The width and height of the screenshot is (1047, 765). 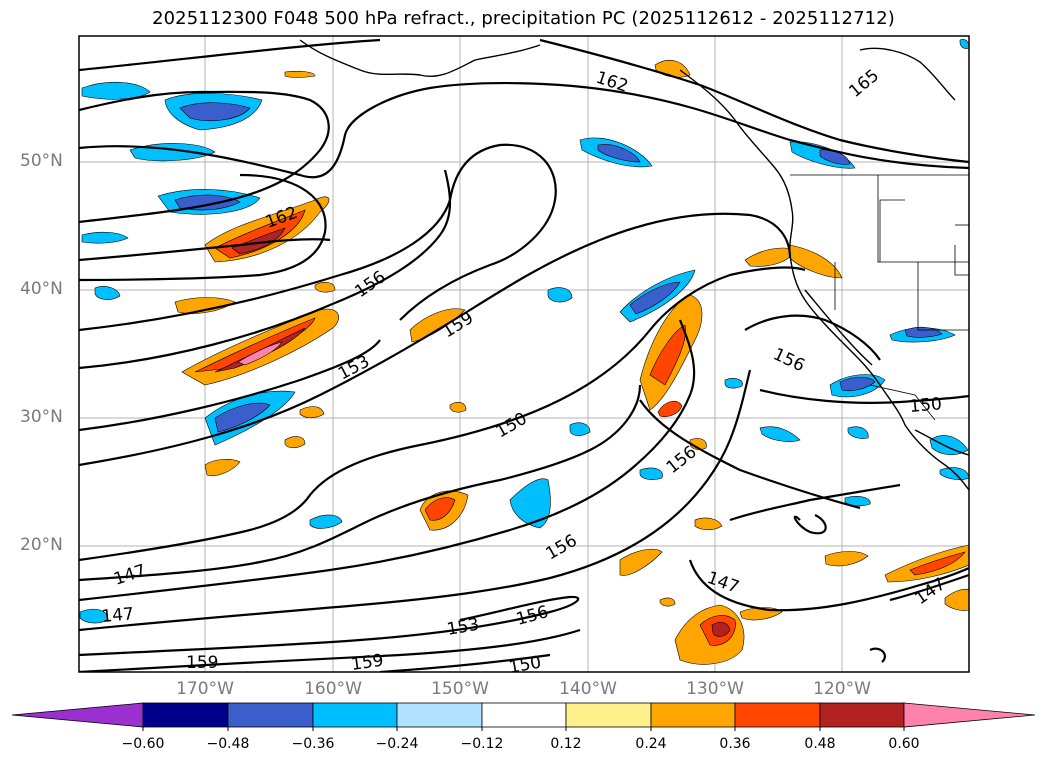 I want to click on colorbar-extend-low, so click(x=77, y=715).